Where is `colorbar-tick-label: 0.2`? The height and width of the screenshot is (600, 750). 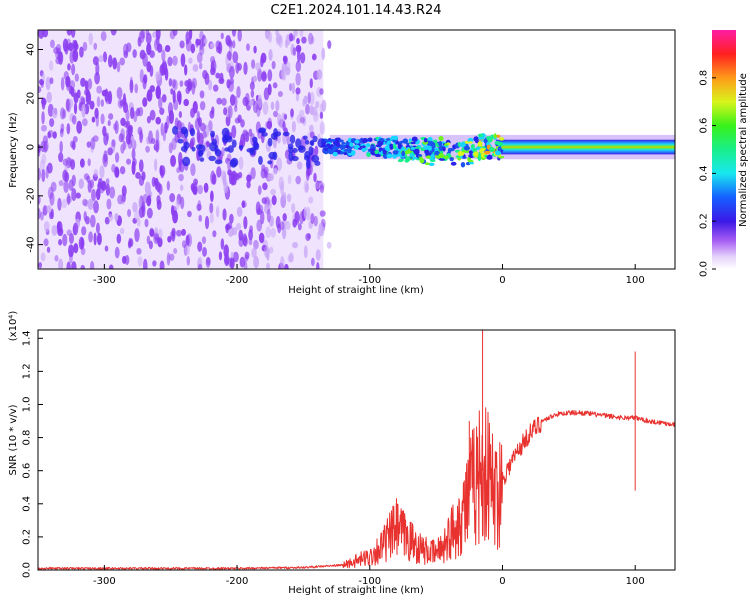
colorbar-tick-label: 0.2 is located at coordinates (704, 221).